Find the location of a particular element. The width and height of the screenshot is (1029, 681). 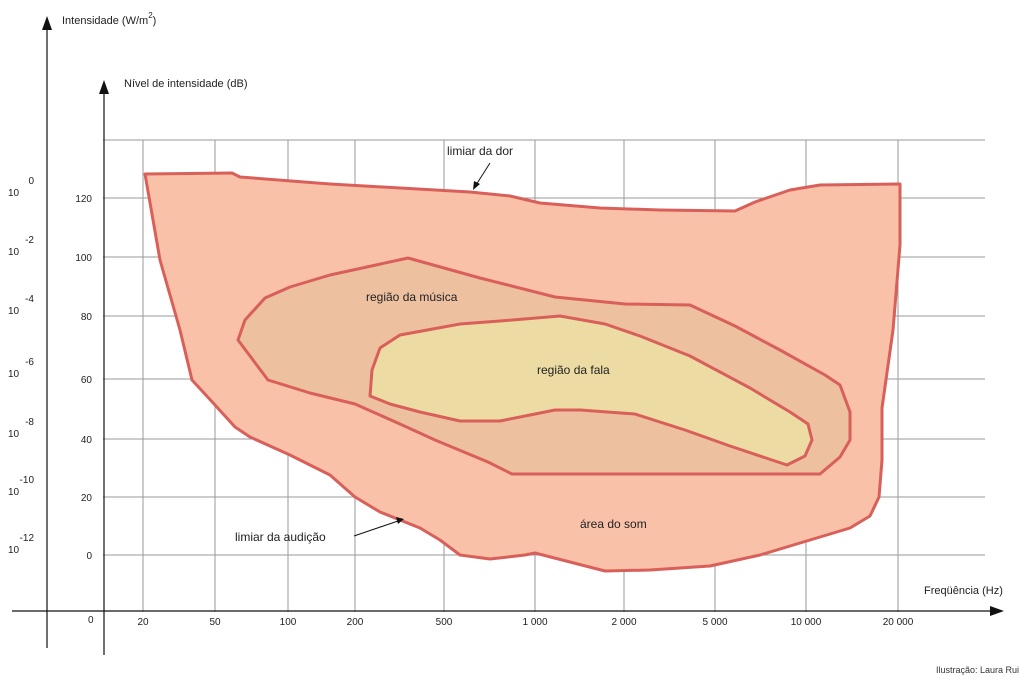

intensity-tick-exponent: -4 is located at coordinates (29, 299).